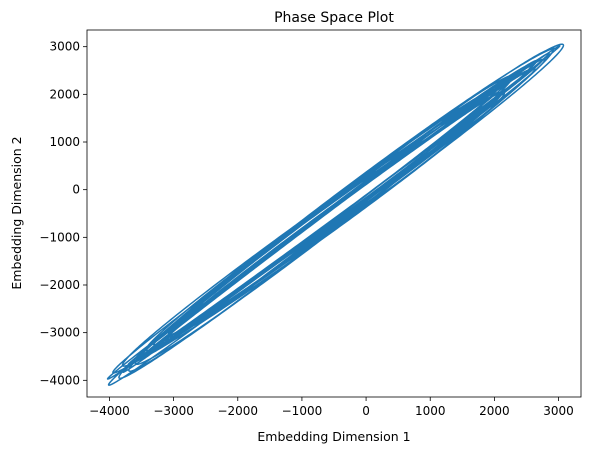 Image resolution: width=592 pixels, height=453 pixels. What do you see at coordinates (76, 190) in the screenshot?
I see `y-tick-label: 0` at bounding box center [76, 190].